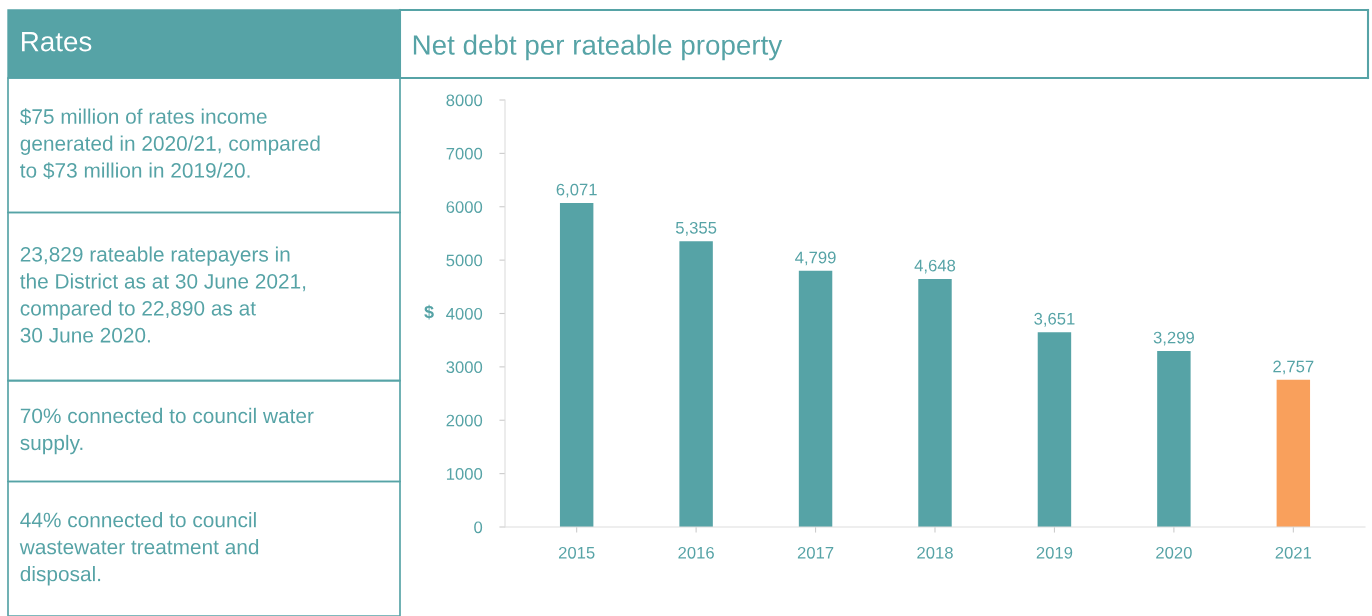  What do you see at coordinates (478, 527) in the screenshot?
I see `y-tick-label: 0` at bounding box center [478, 527].